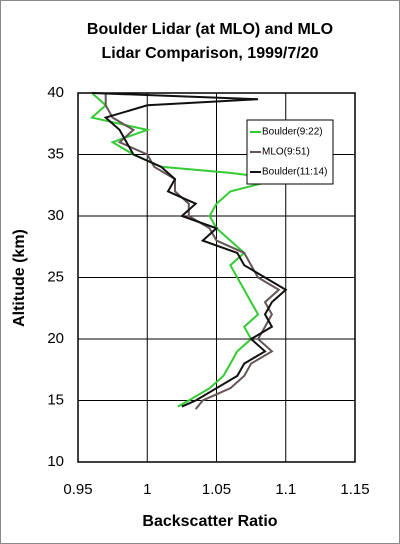 This screenshot has height=544, width=400. I want to click on x-tick-label: 1, so click(147, 489).